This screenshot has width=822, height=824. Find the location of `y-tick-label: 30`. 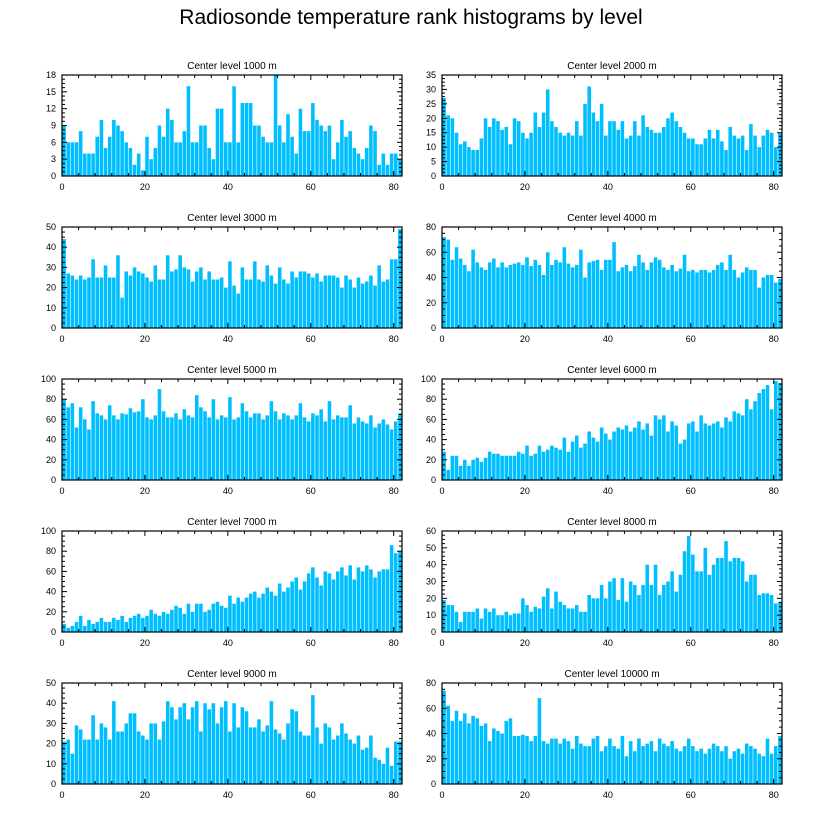

y-tick-label: 30 is located at coordinates (51, 723).